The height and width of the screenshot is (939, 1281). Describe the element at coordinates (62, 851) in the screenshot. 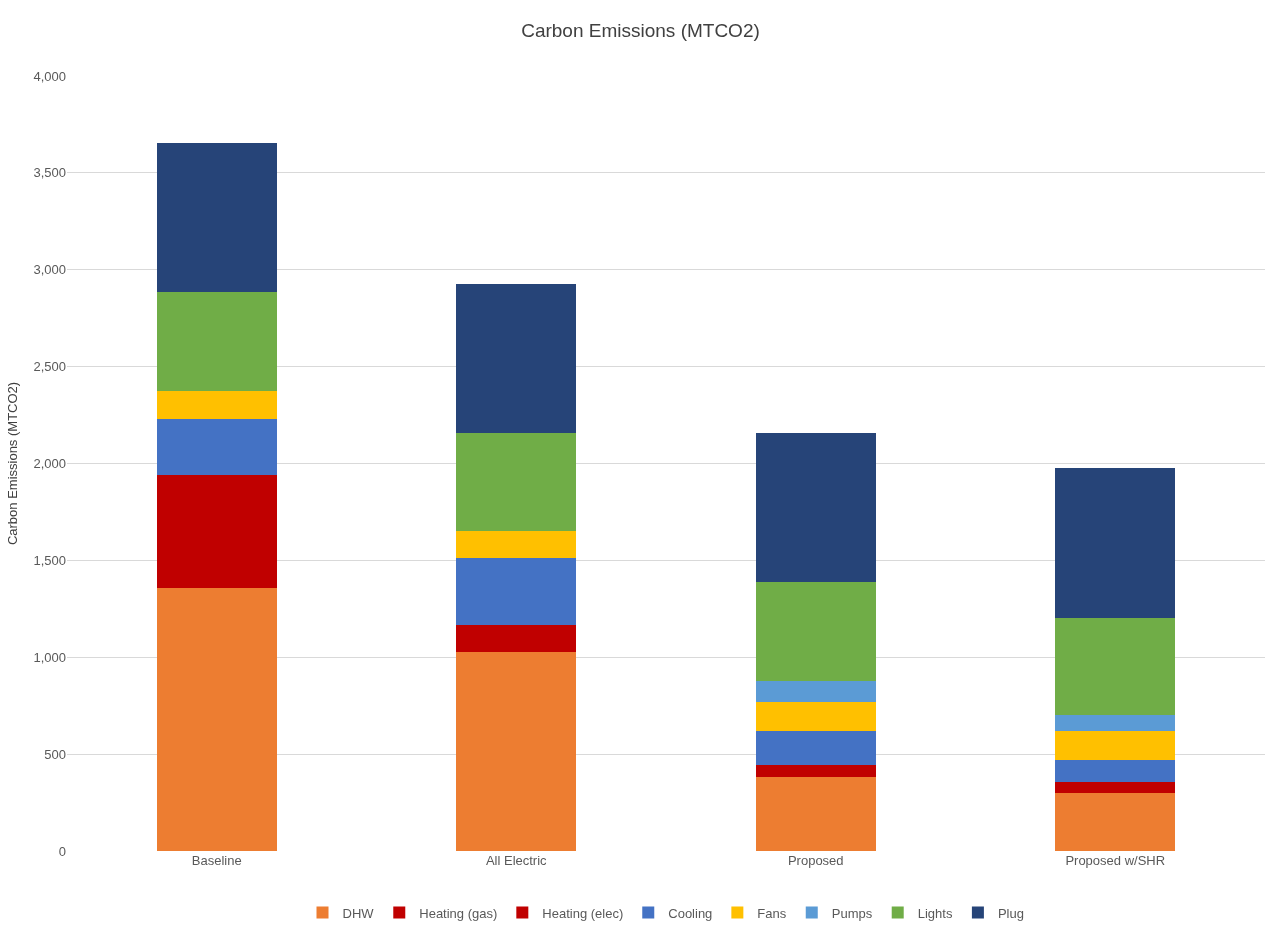

I see `y-tick-label: 0` at that location.